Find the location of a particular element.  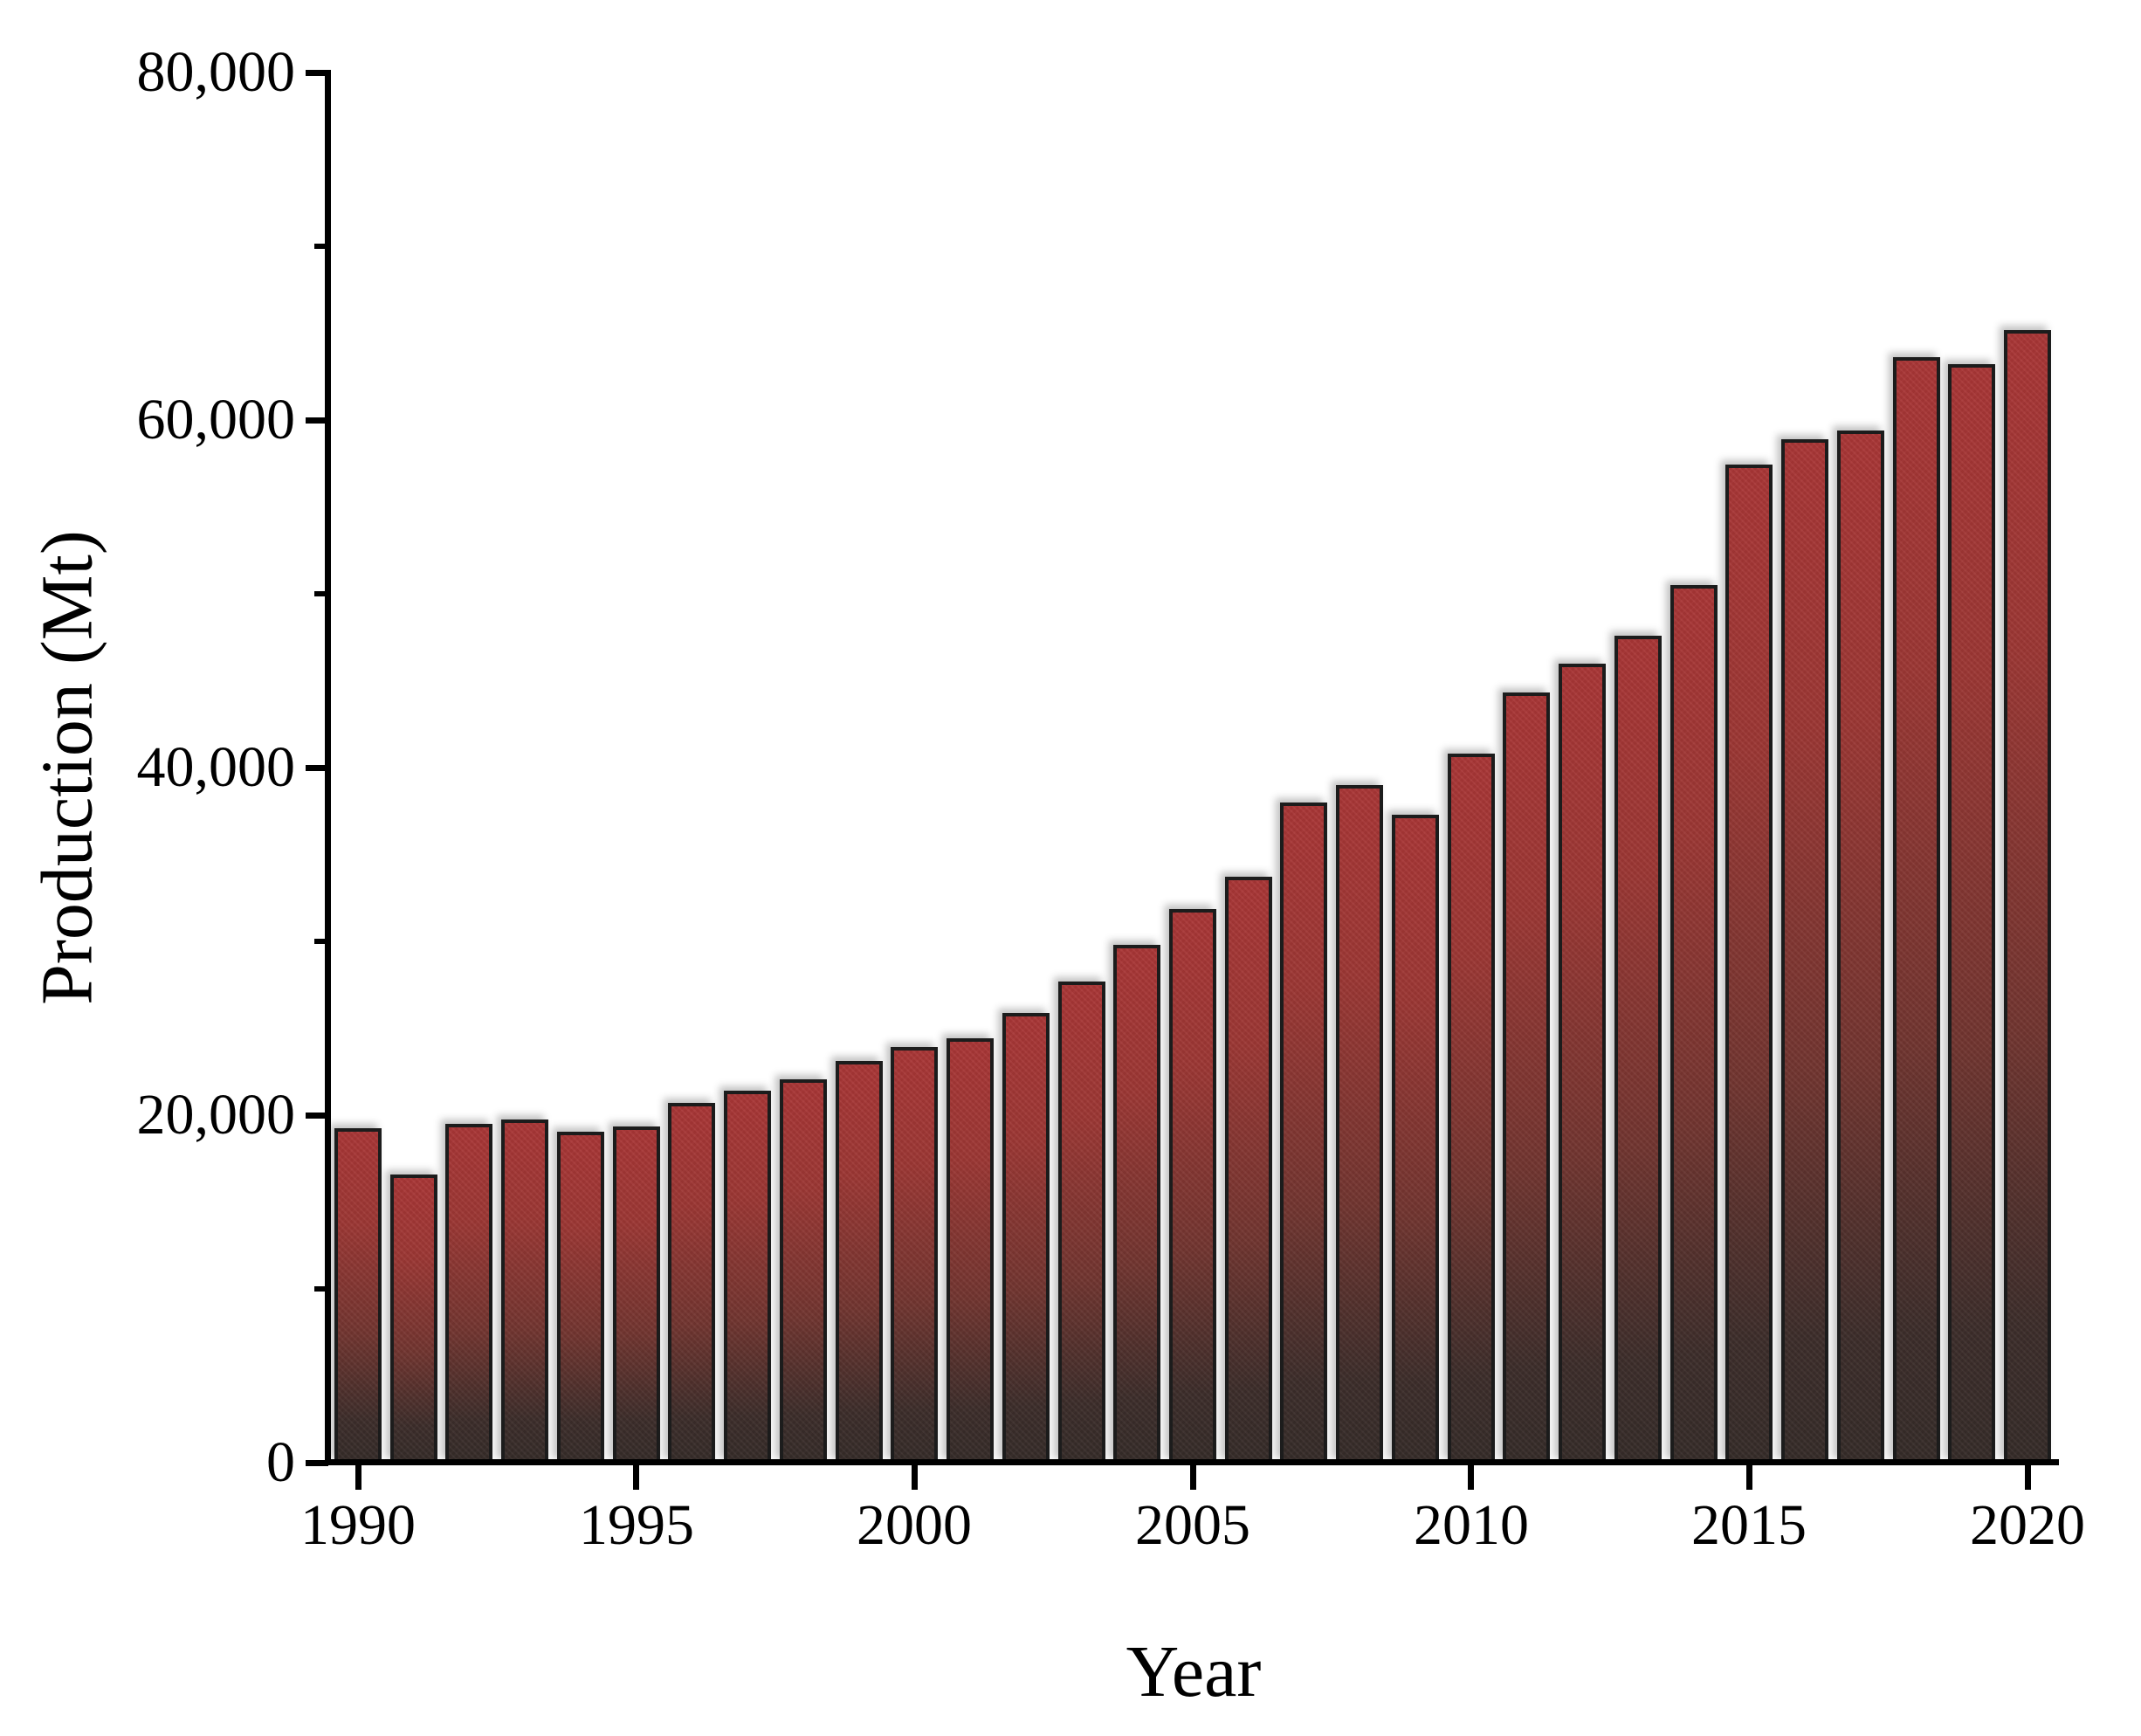

bar-2010 is located at coordinates (1471, 1108).